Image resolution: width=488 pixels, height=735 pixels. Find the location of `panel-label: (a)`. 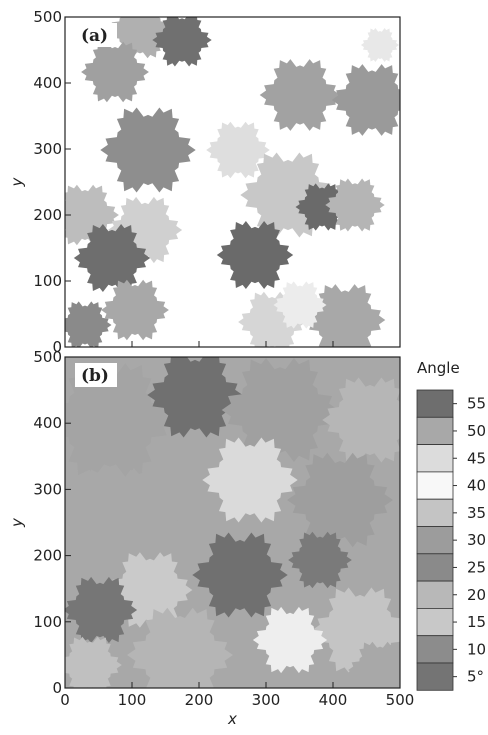

panel-label: (a) is located at coordinates (94, 36).